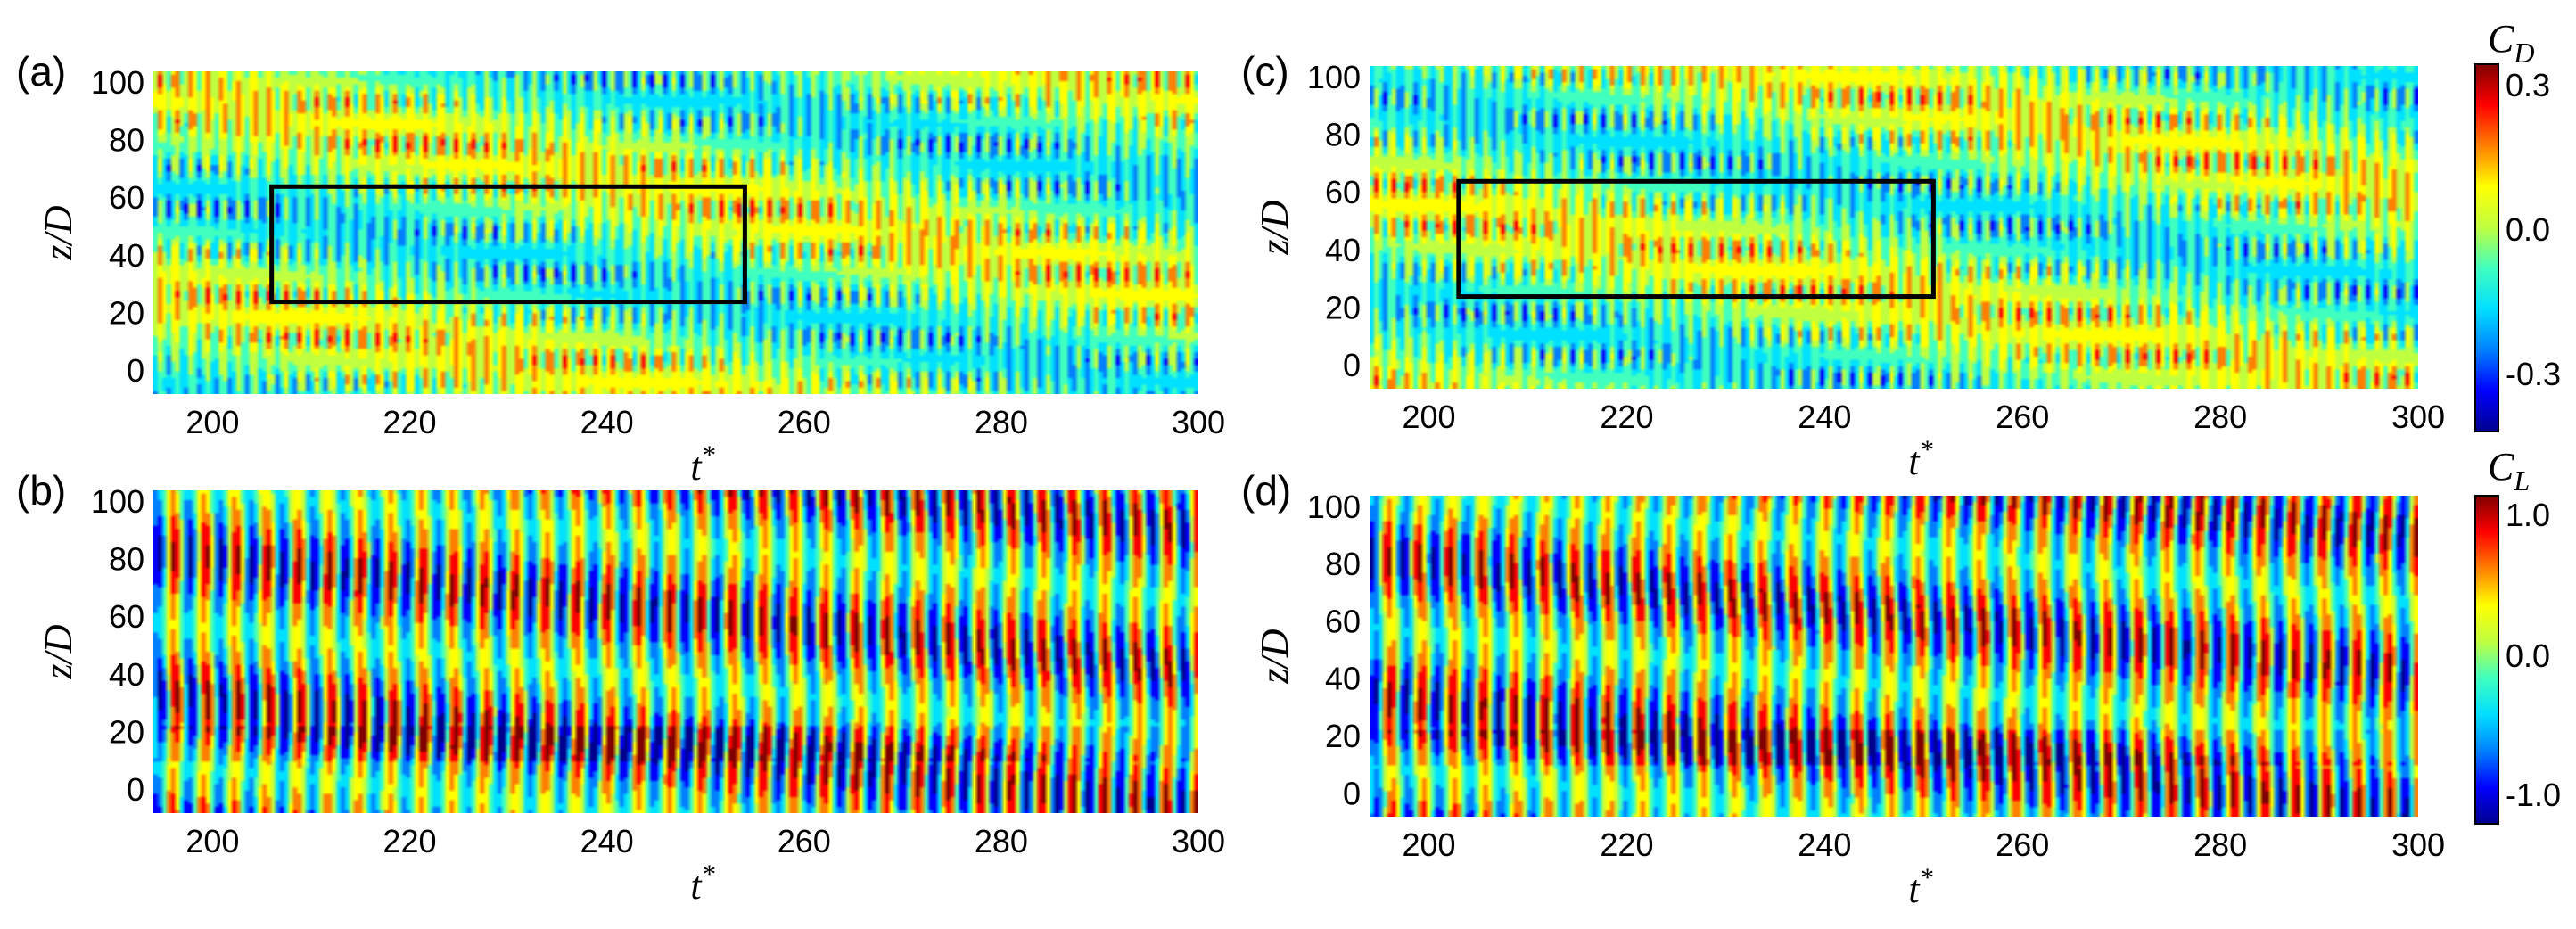 The height and width of the screenshot is (929, 2576). Describe the element at coordinates (2528, 229) in the screenshot. I see `colorbar-cd-tick-mid: 0.0` at that location.